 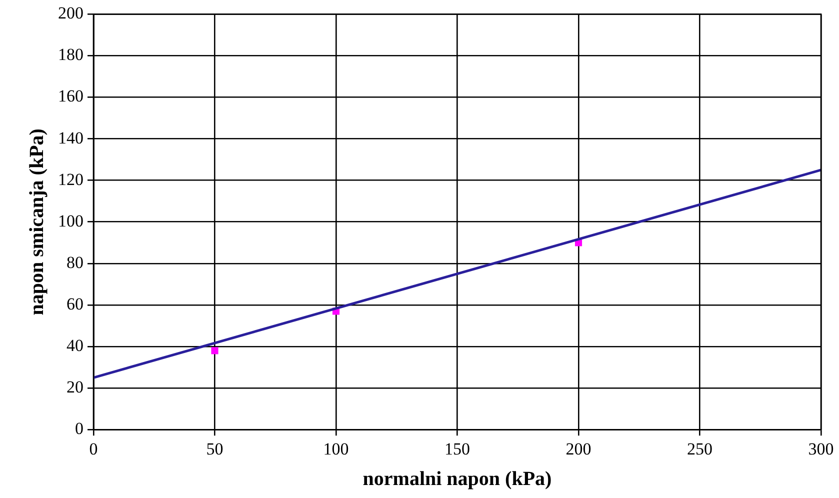 What do you see at coordinates (821, 448) in the screenshot?
I see `x-tick-label: 300` at bounding box center [821, 448].